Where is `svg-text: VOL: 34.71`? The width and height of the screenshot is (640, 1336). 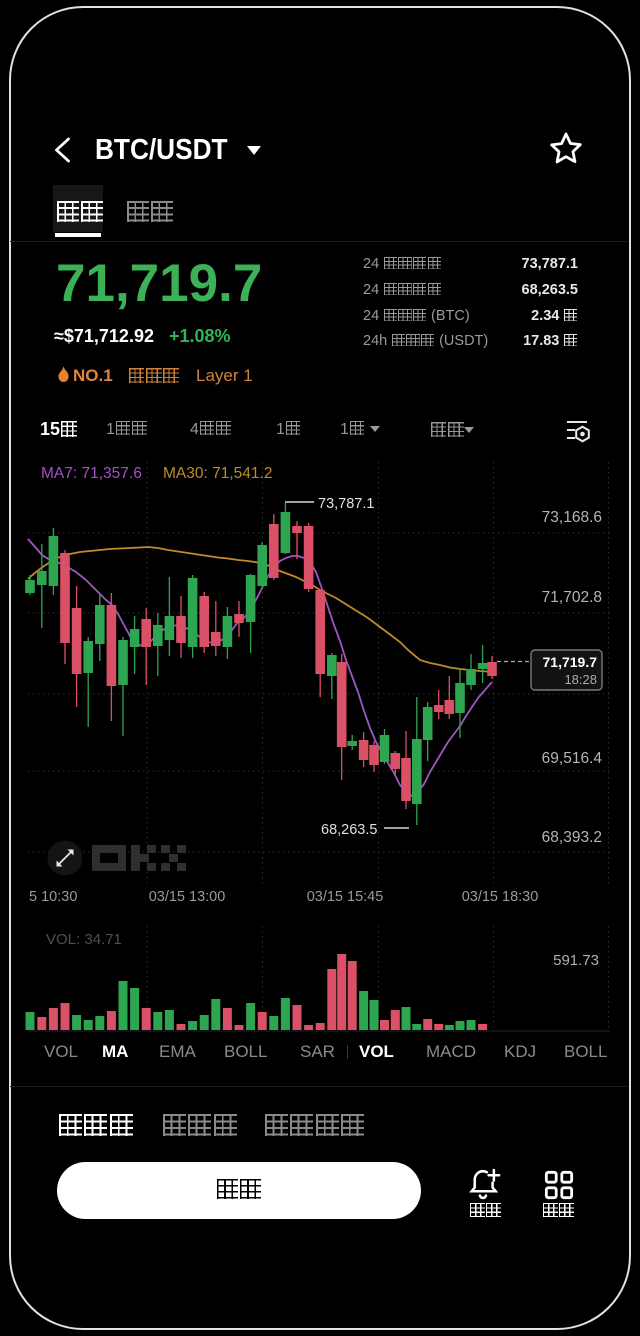
svg-text: VOL: 34.71 is located at coordinates (84, 939).